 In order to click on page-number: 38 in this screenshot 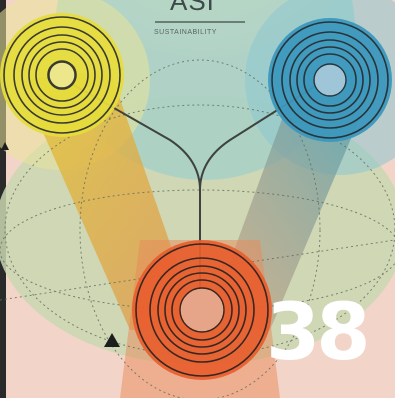, I will do `click(318, 333)`.